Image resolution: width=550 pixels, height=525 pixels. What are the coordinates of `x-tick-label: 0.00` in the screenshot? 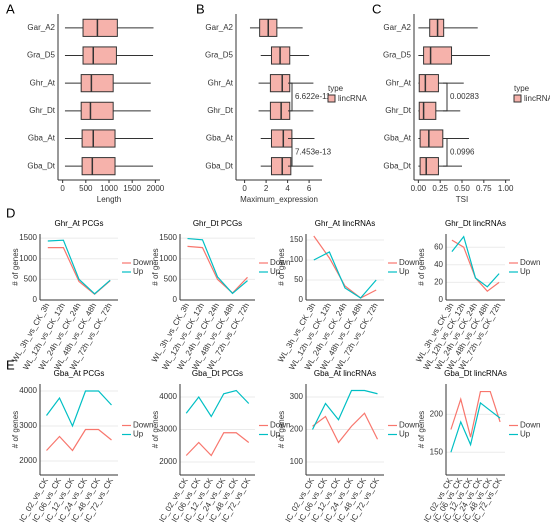 It's located at (419, 188).